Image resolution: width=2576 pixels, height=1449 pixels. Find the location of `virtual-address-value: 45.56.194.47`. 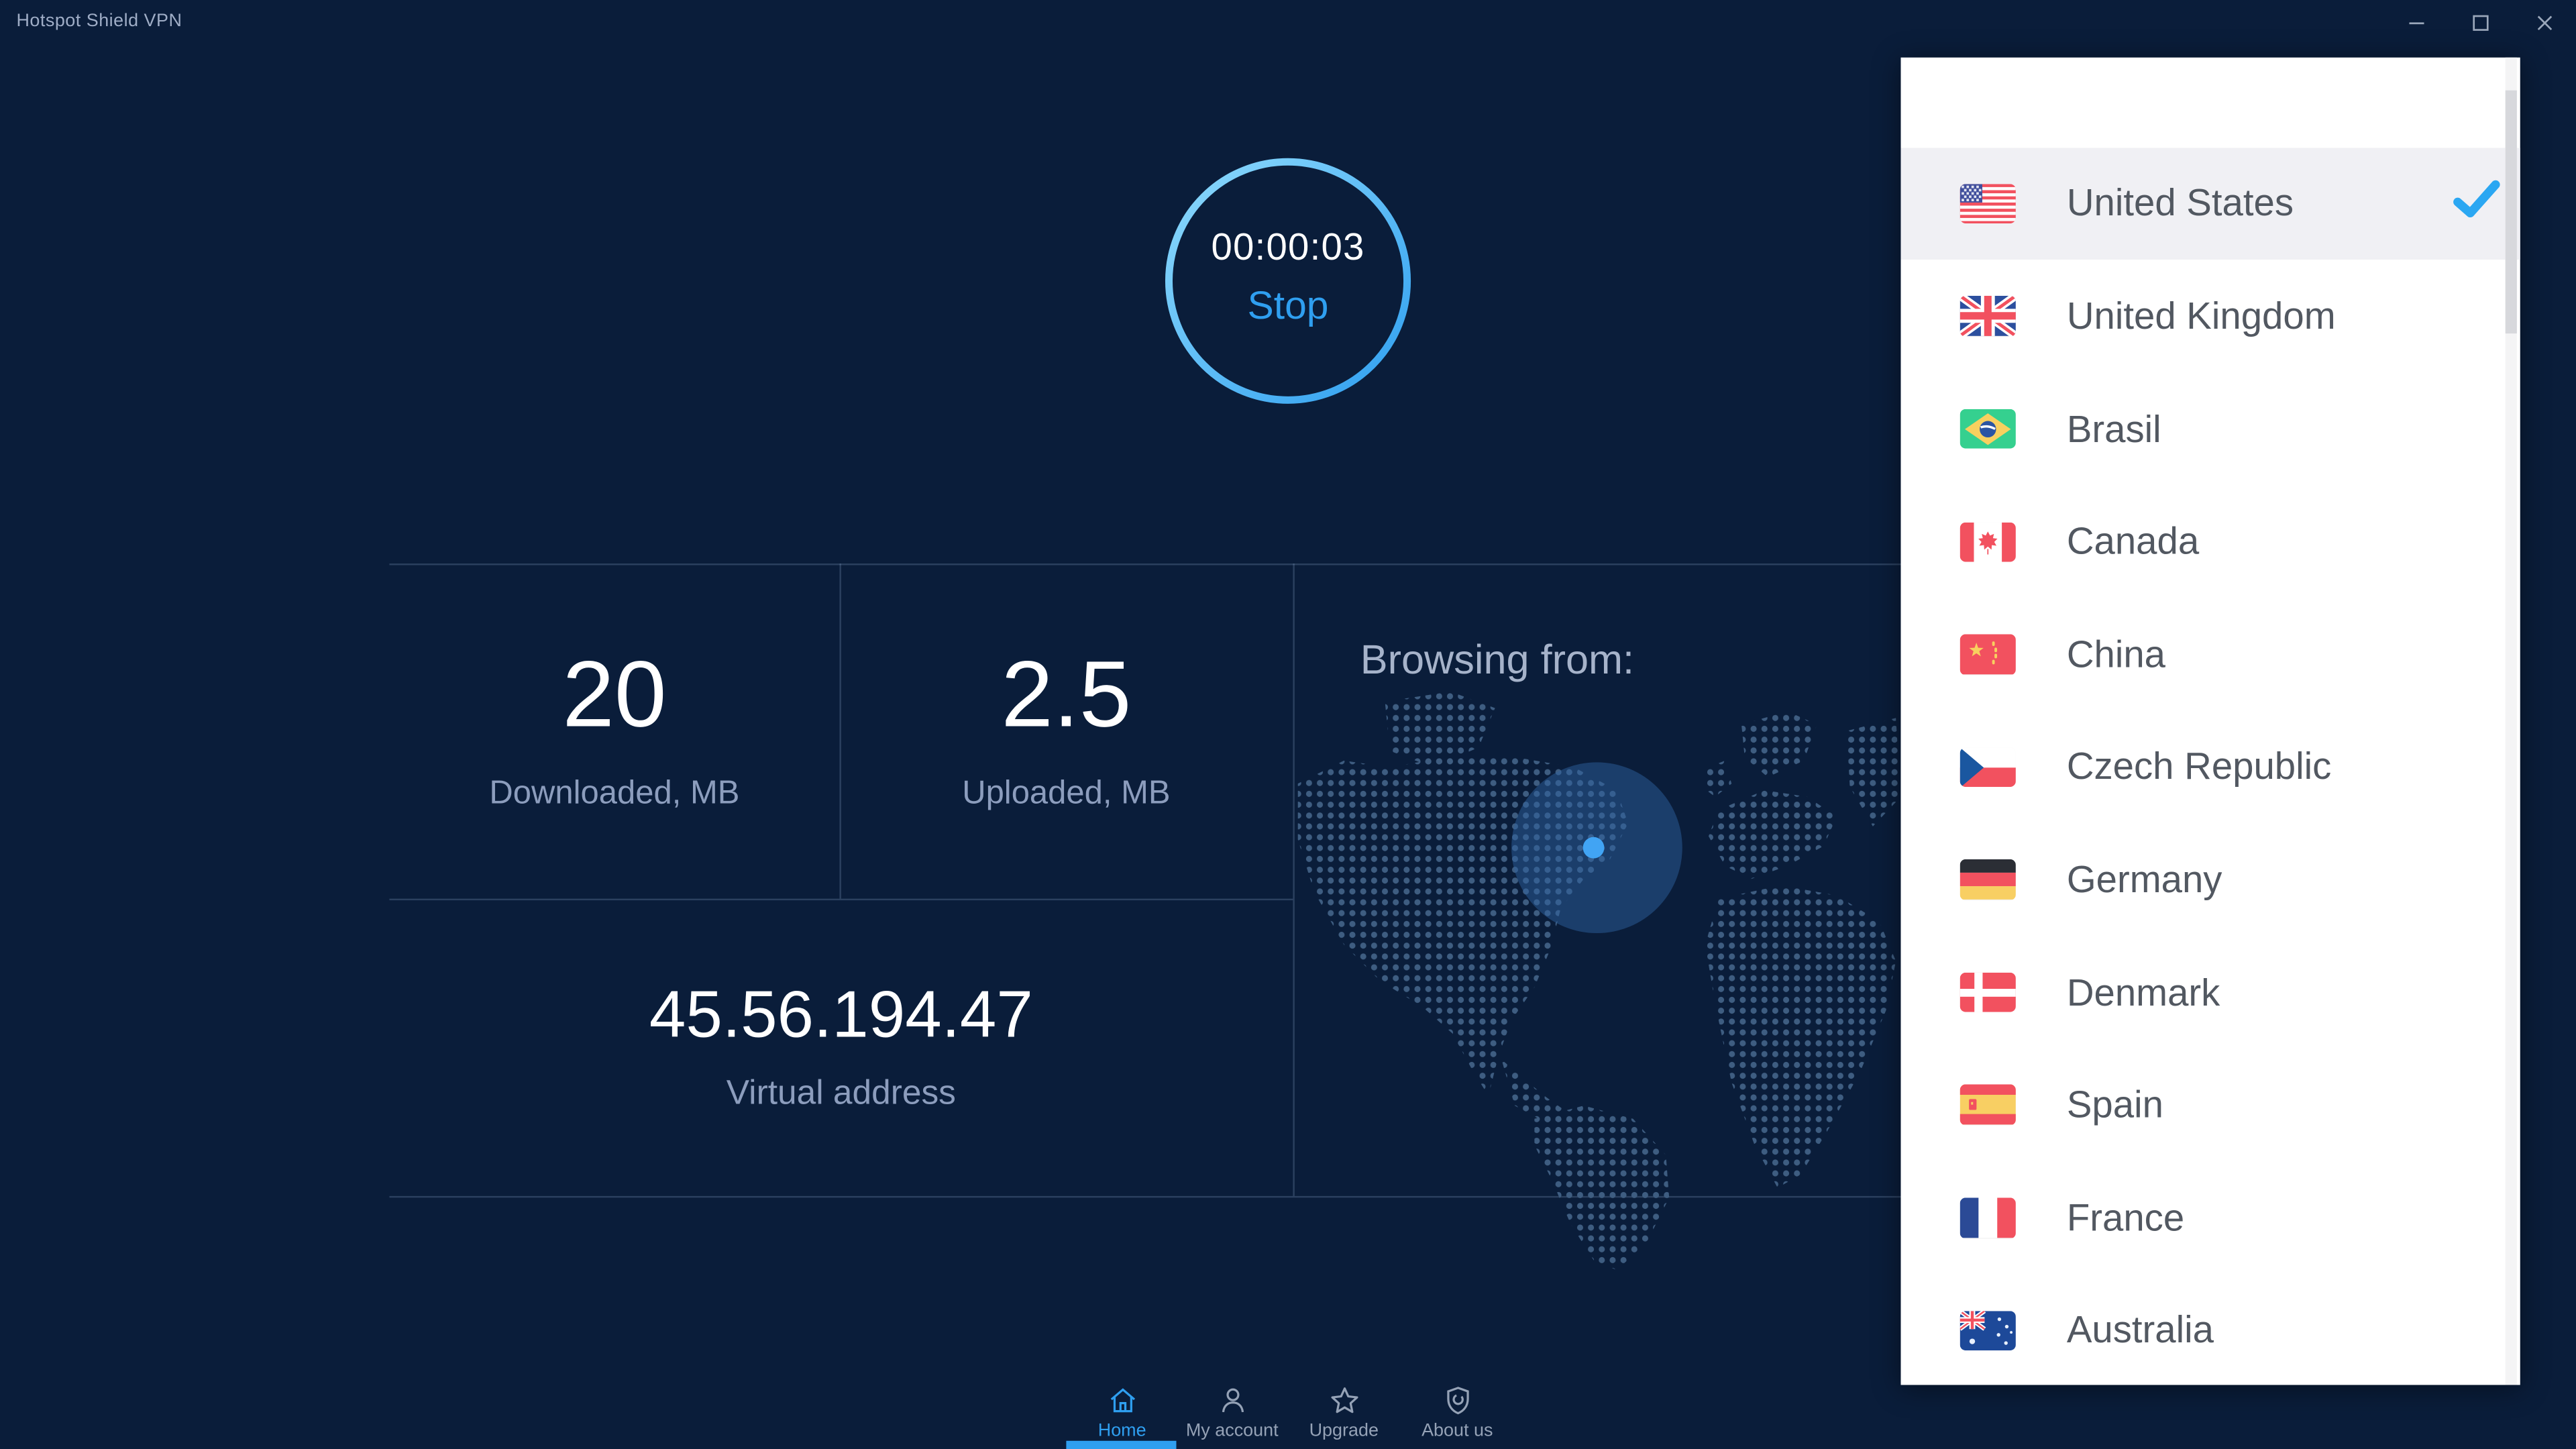

virtual-address-value: 45.56.194.47 is located at coordinates (841, 1014).